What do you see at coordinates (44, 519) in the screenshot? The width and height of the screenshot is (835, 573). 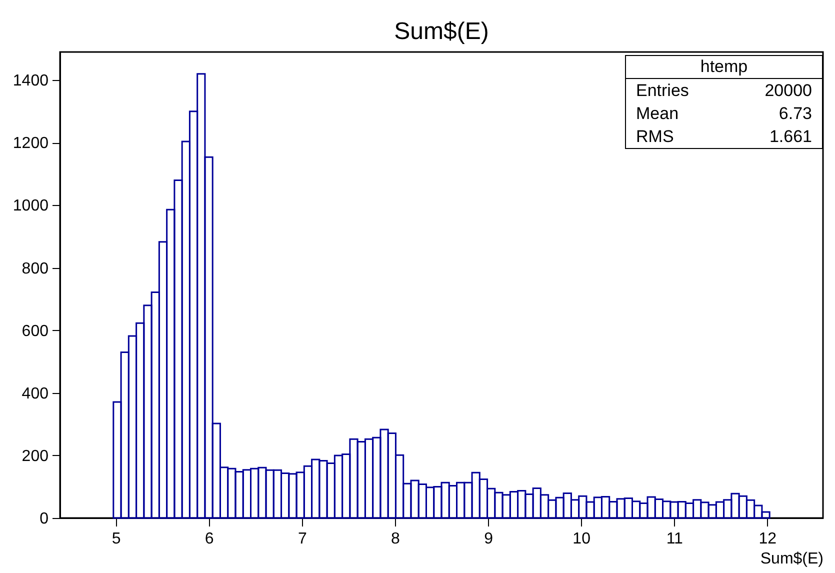 I see `y-tick-label: 0` at bounding box center [44, 519].